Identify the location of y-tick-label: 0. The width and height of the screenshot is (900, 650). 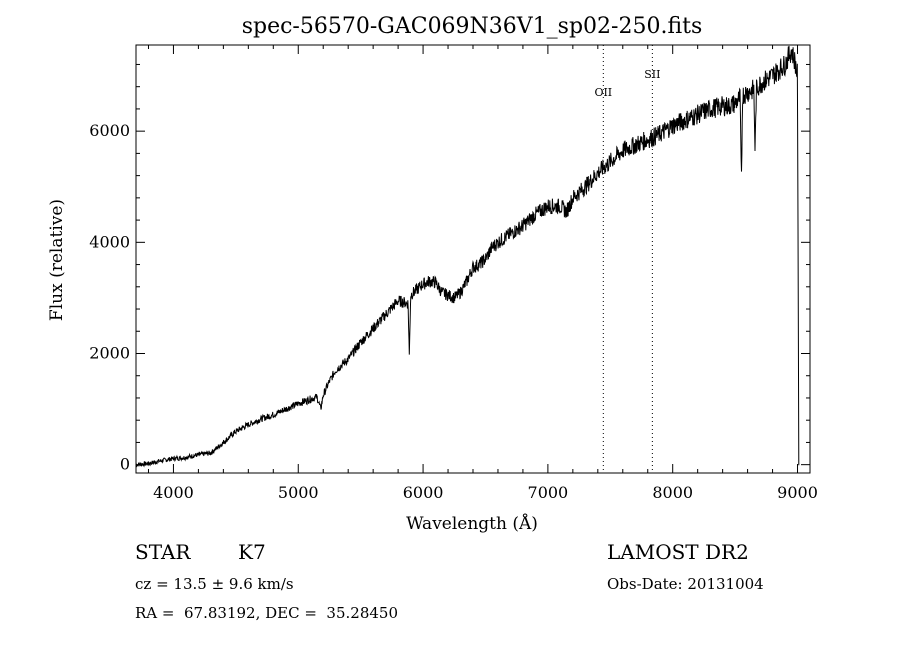
(125, 464).